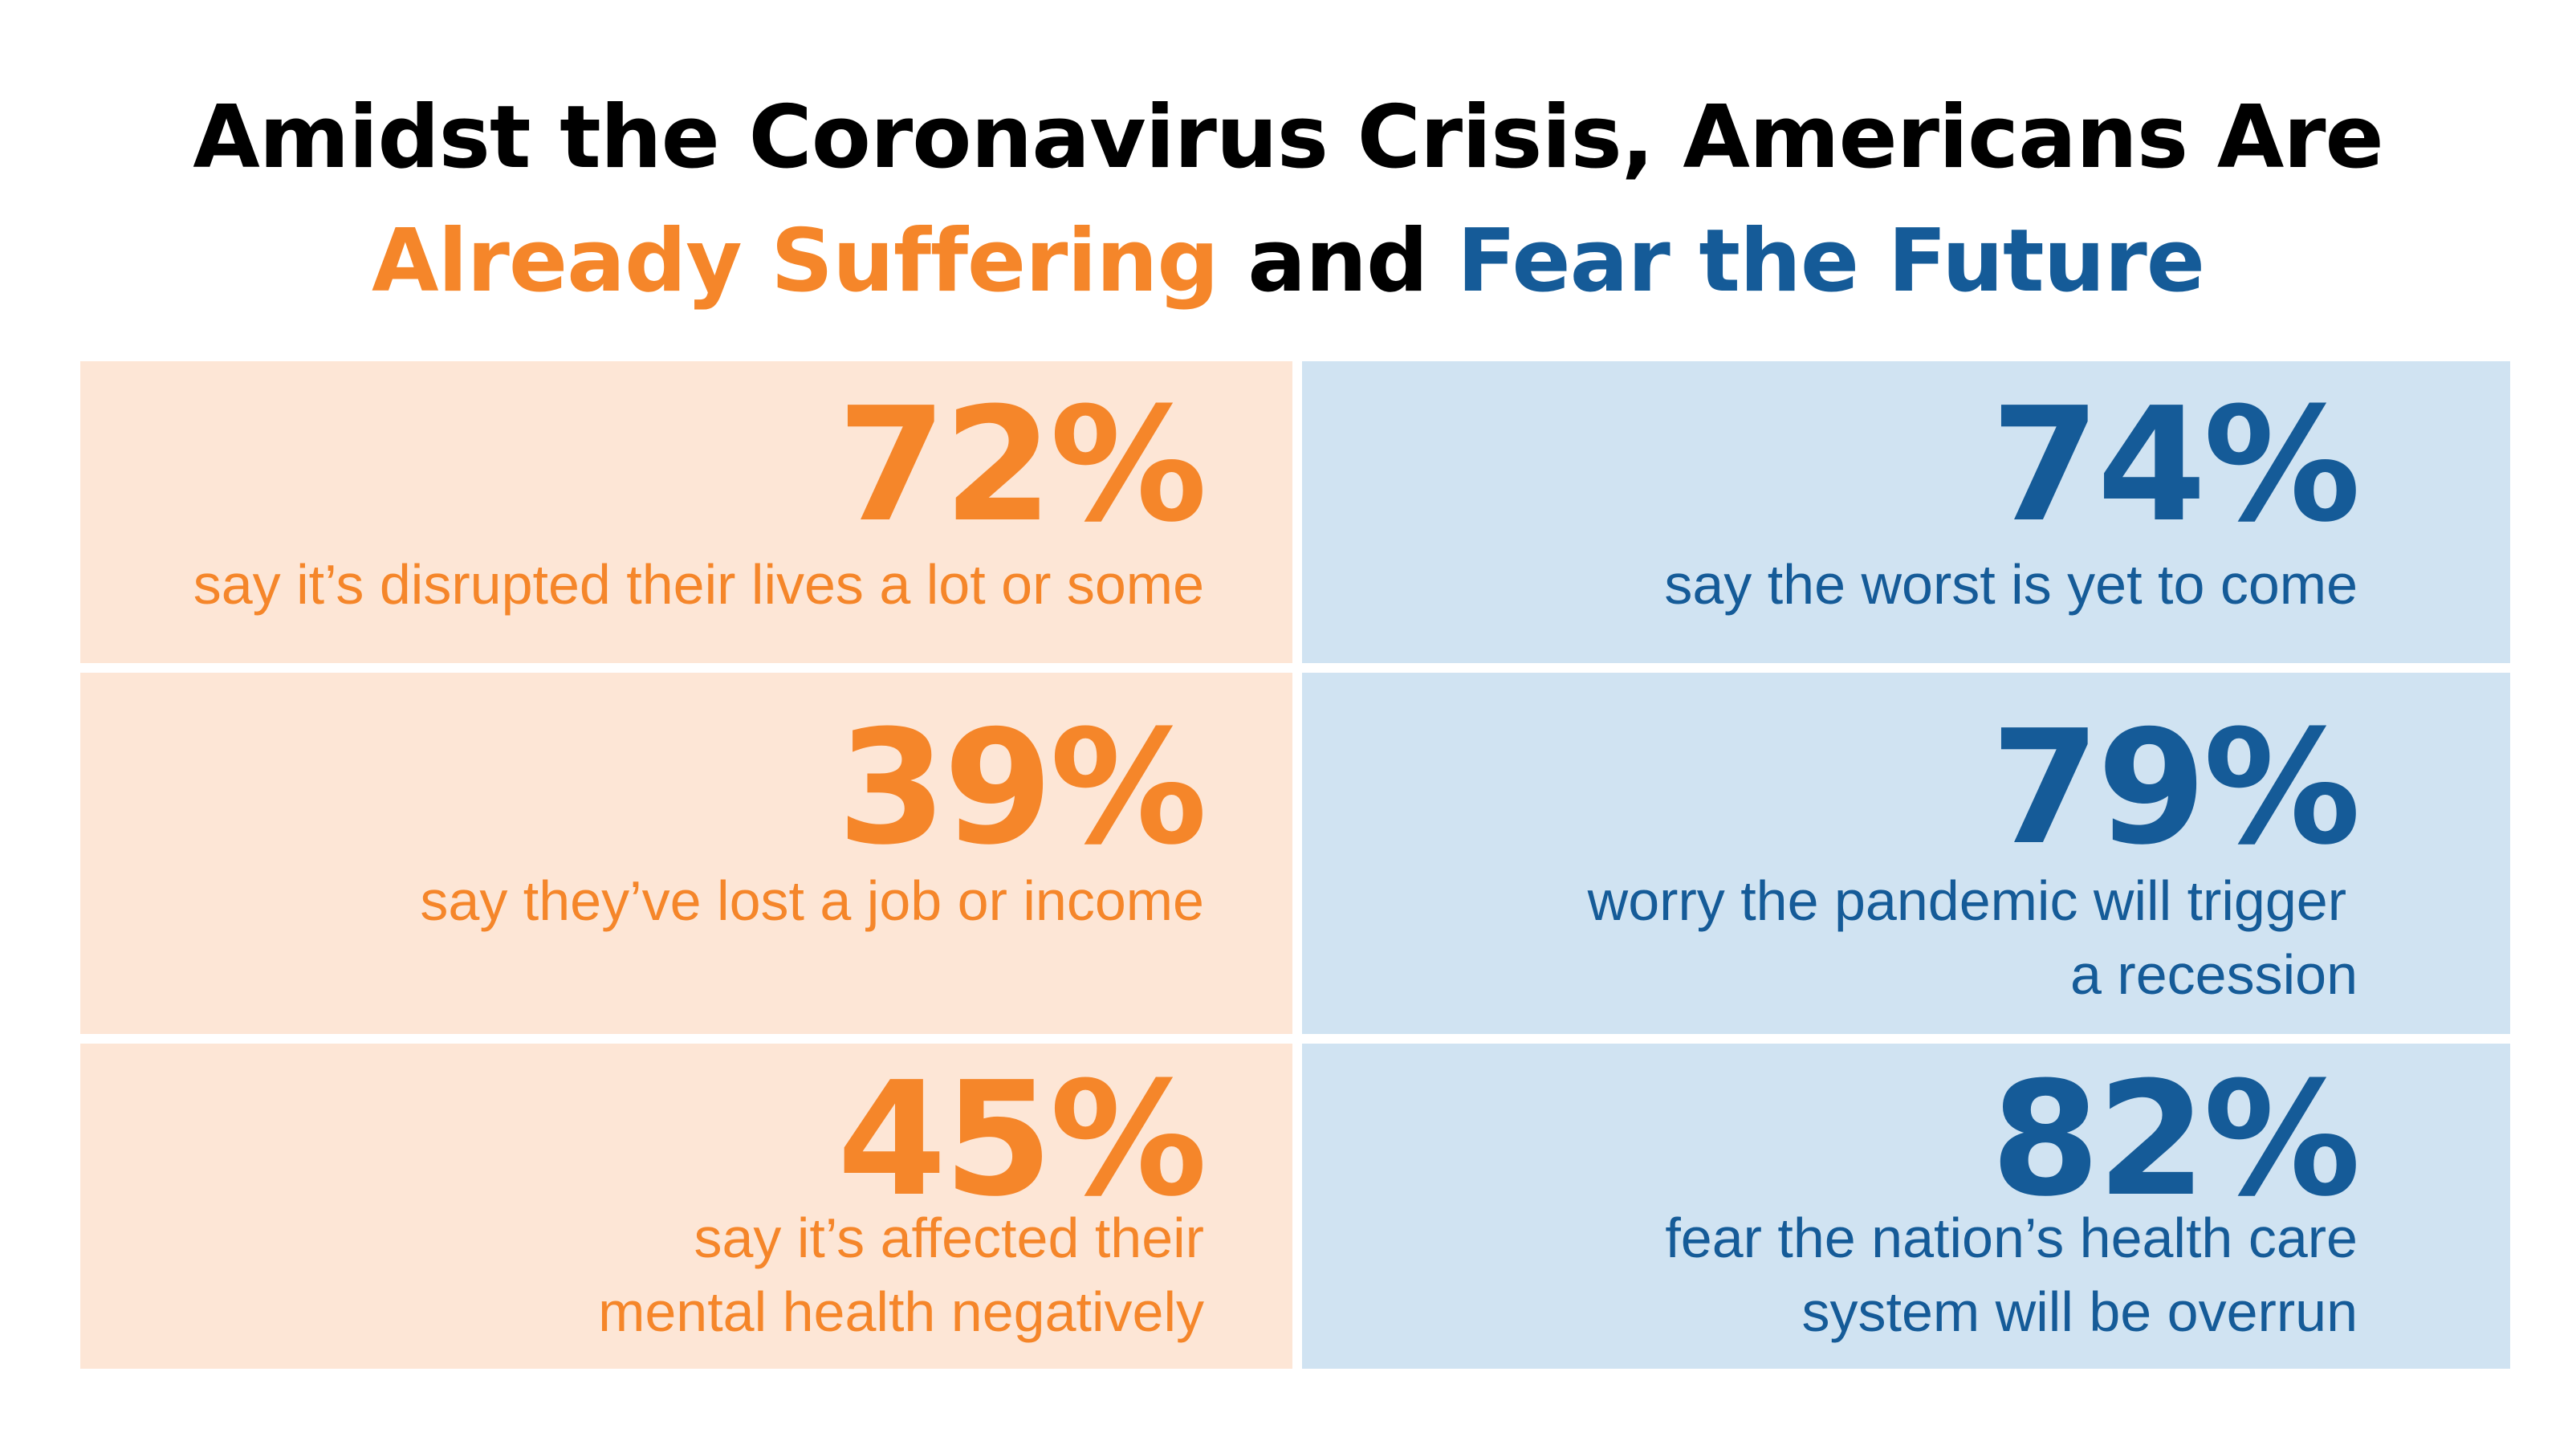  What do you see at coordinates (2011, 584) in the screenshot?
I see `stat-description: say the worst is yet to come` at bounding box center [2011, 584].